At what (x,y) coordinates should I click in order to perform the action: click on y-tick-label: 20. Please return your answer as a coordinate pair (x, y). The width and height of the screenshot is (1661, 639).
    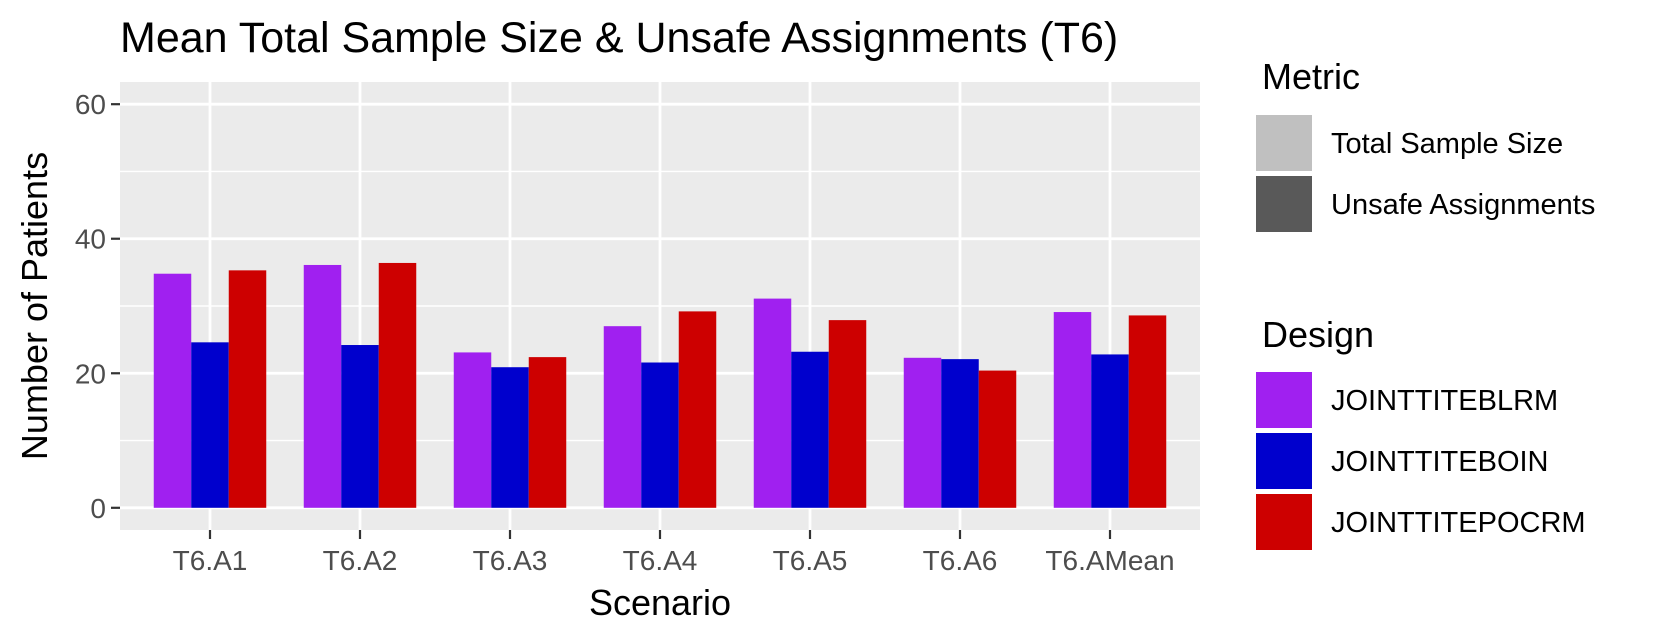
    Looking at the image, I should click on (90, 373).